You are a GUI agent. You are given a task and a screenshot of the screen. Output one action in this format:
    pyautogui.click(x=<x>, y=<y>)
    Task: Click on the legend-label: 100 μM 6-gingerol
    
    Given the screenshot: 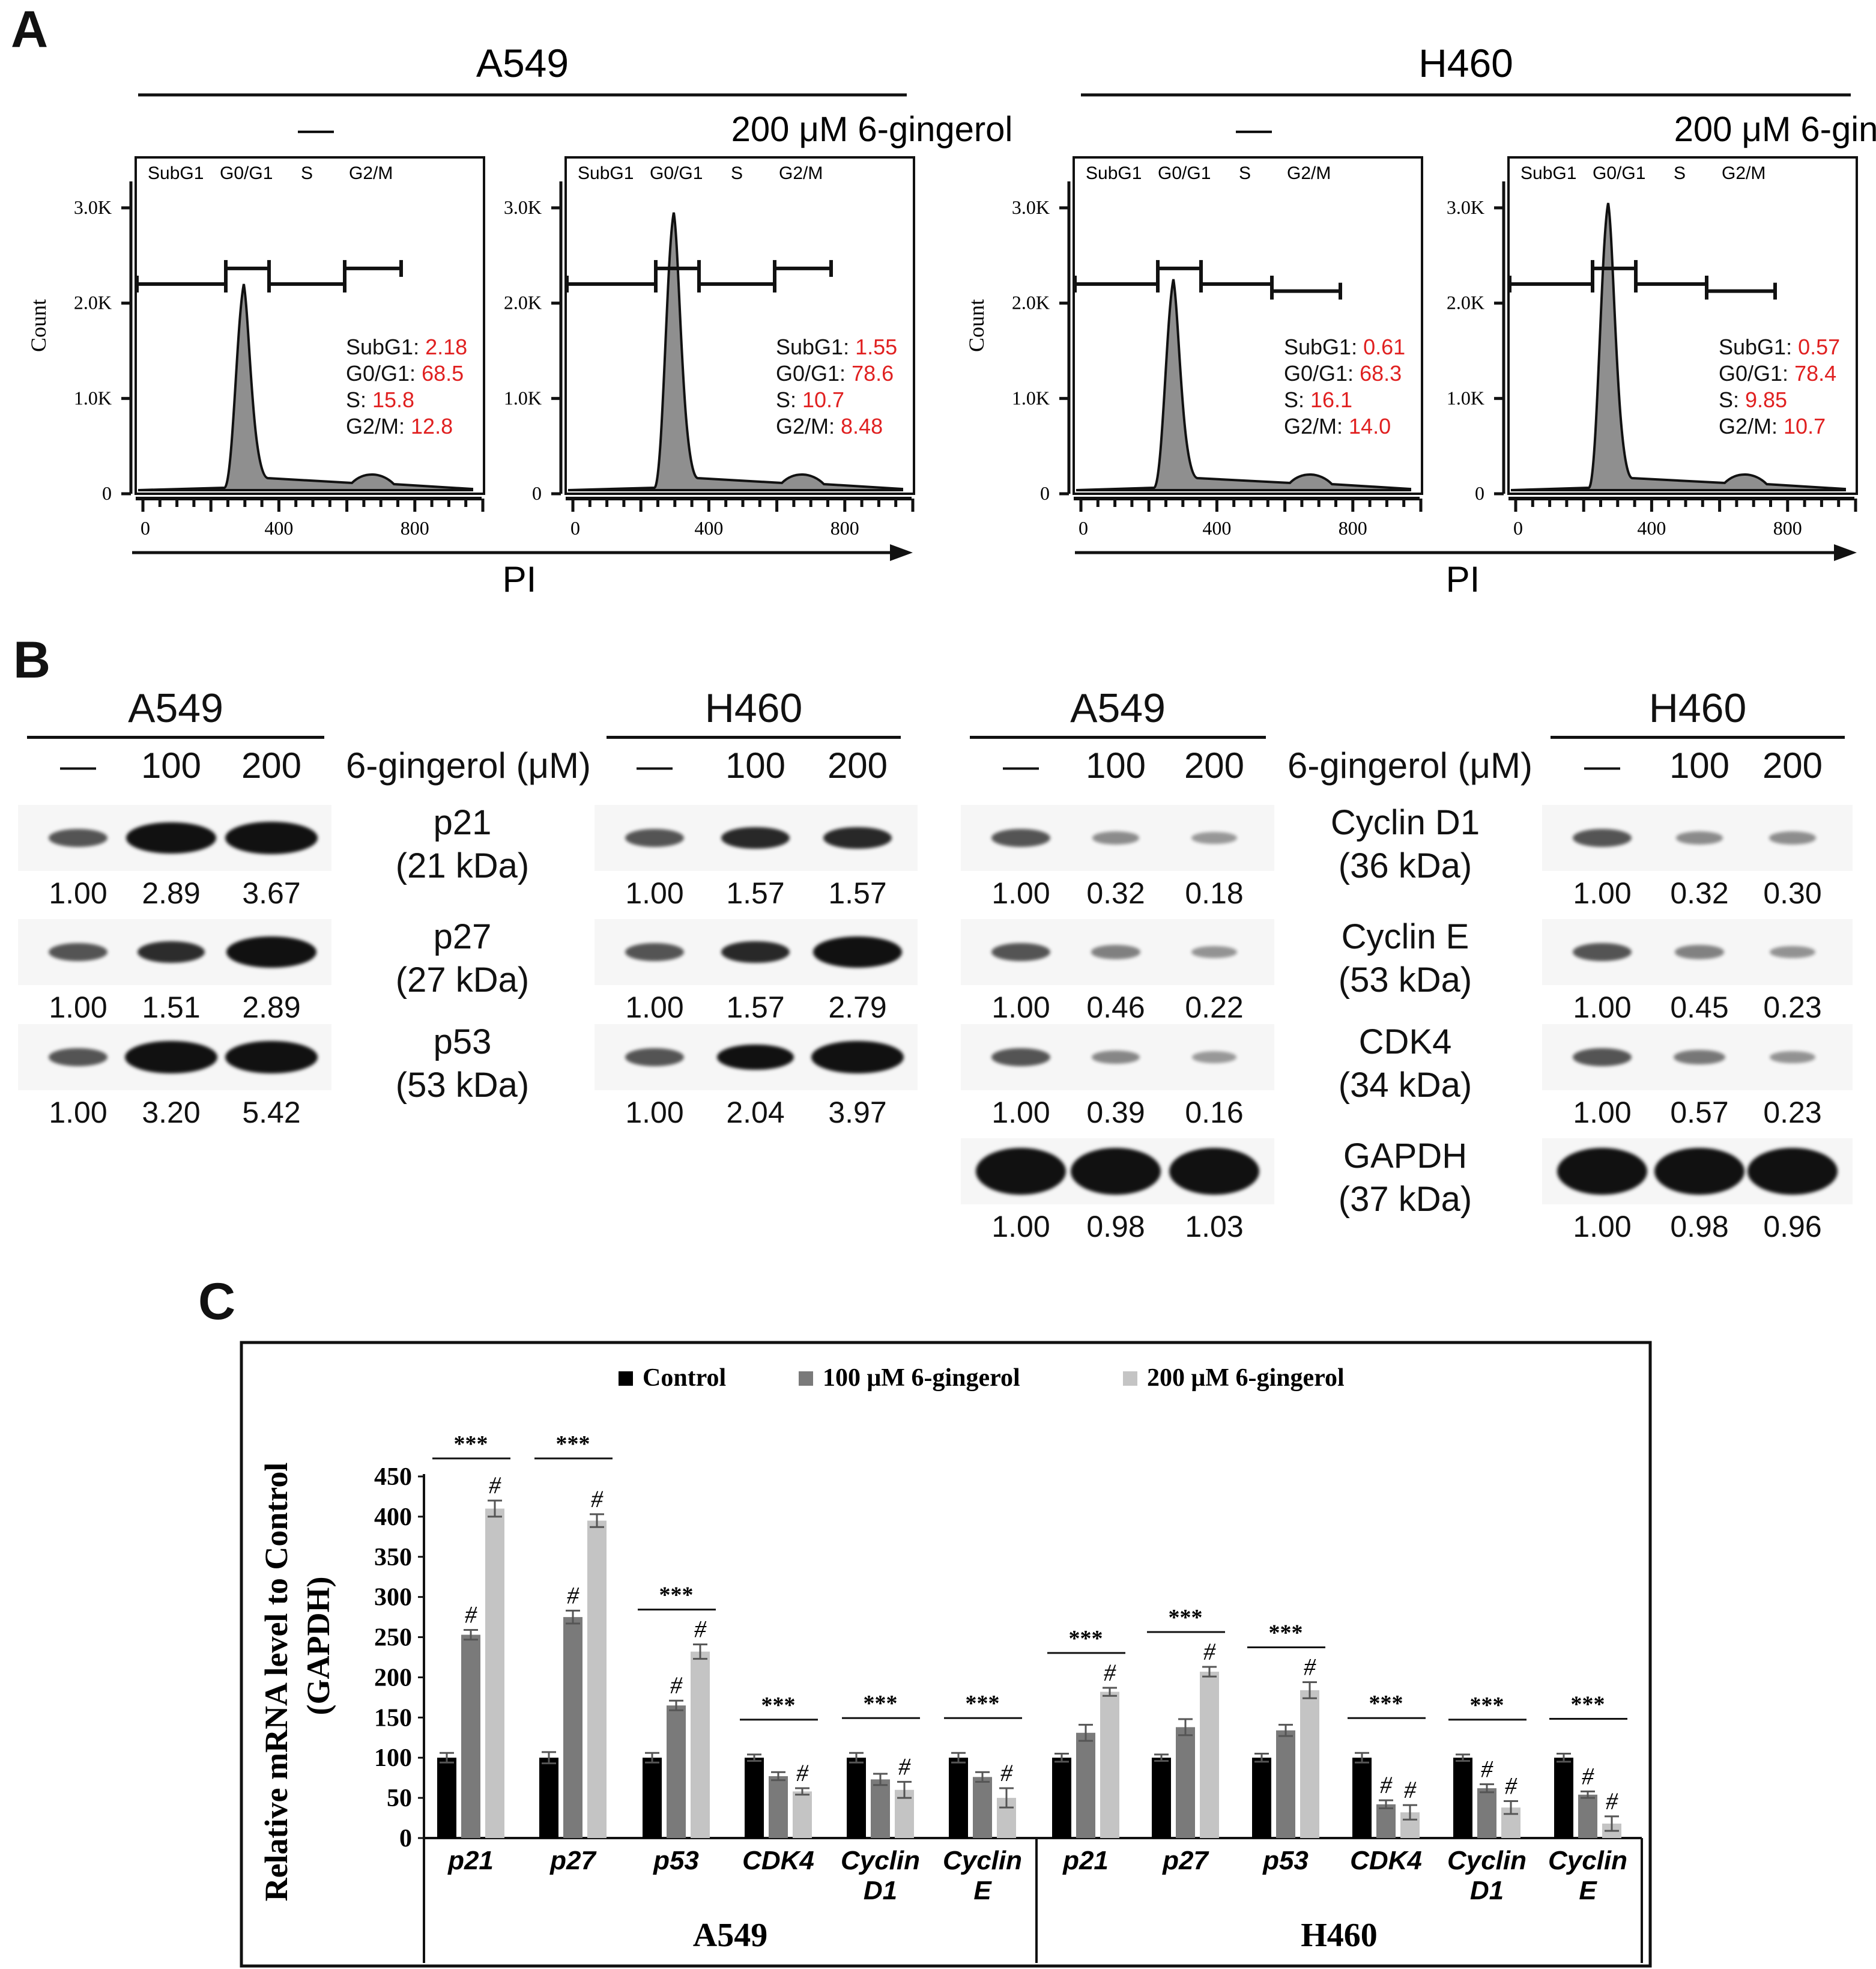 What is the action you would take?
    pyautogui.click(x=921, y=1378)
    